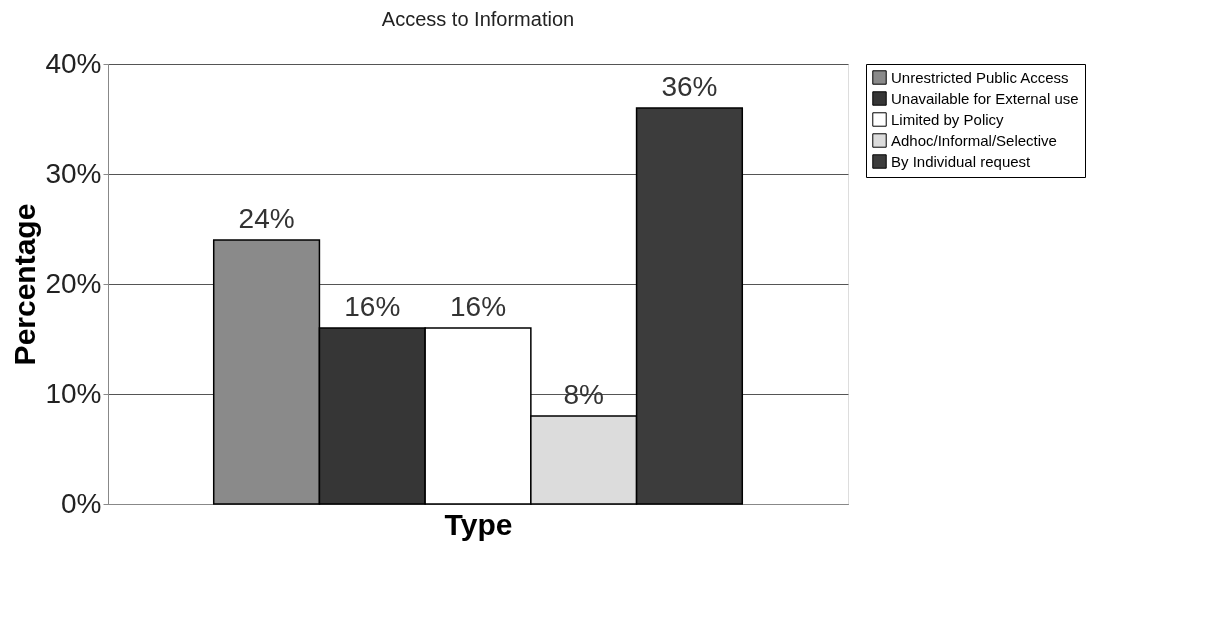 The height and width of the screenshot is (629, 1205). What do you see at coordinates (974, 140) in the screenshot?
I see `legend-label: Adhoc/Informal/Selective` at bounding box center [974, 140].